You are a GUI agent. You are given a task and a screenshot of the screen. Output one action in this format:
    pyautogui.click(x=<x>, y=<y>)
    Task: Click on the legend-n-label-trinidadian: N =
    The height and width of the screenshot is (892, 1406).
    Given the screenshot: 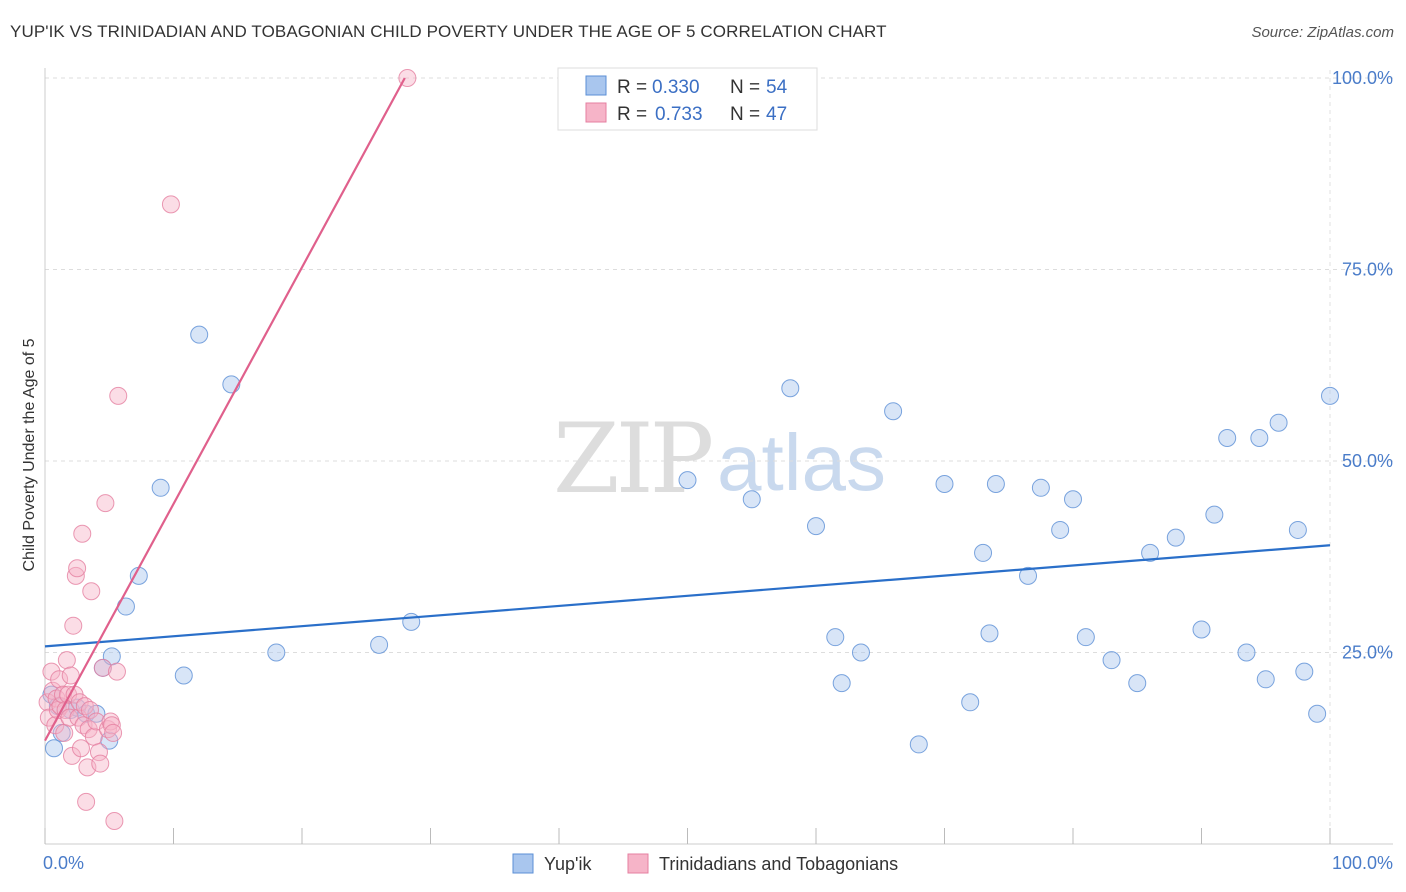 What is the action you would take?
    pyautogui.click(x=745, y=114)
    